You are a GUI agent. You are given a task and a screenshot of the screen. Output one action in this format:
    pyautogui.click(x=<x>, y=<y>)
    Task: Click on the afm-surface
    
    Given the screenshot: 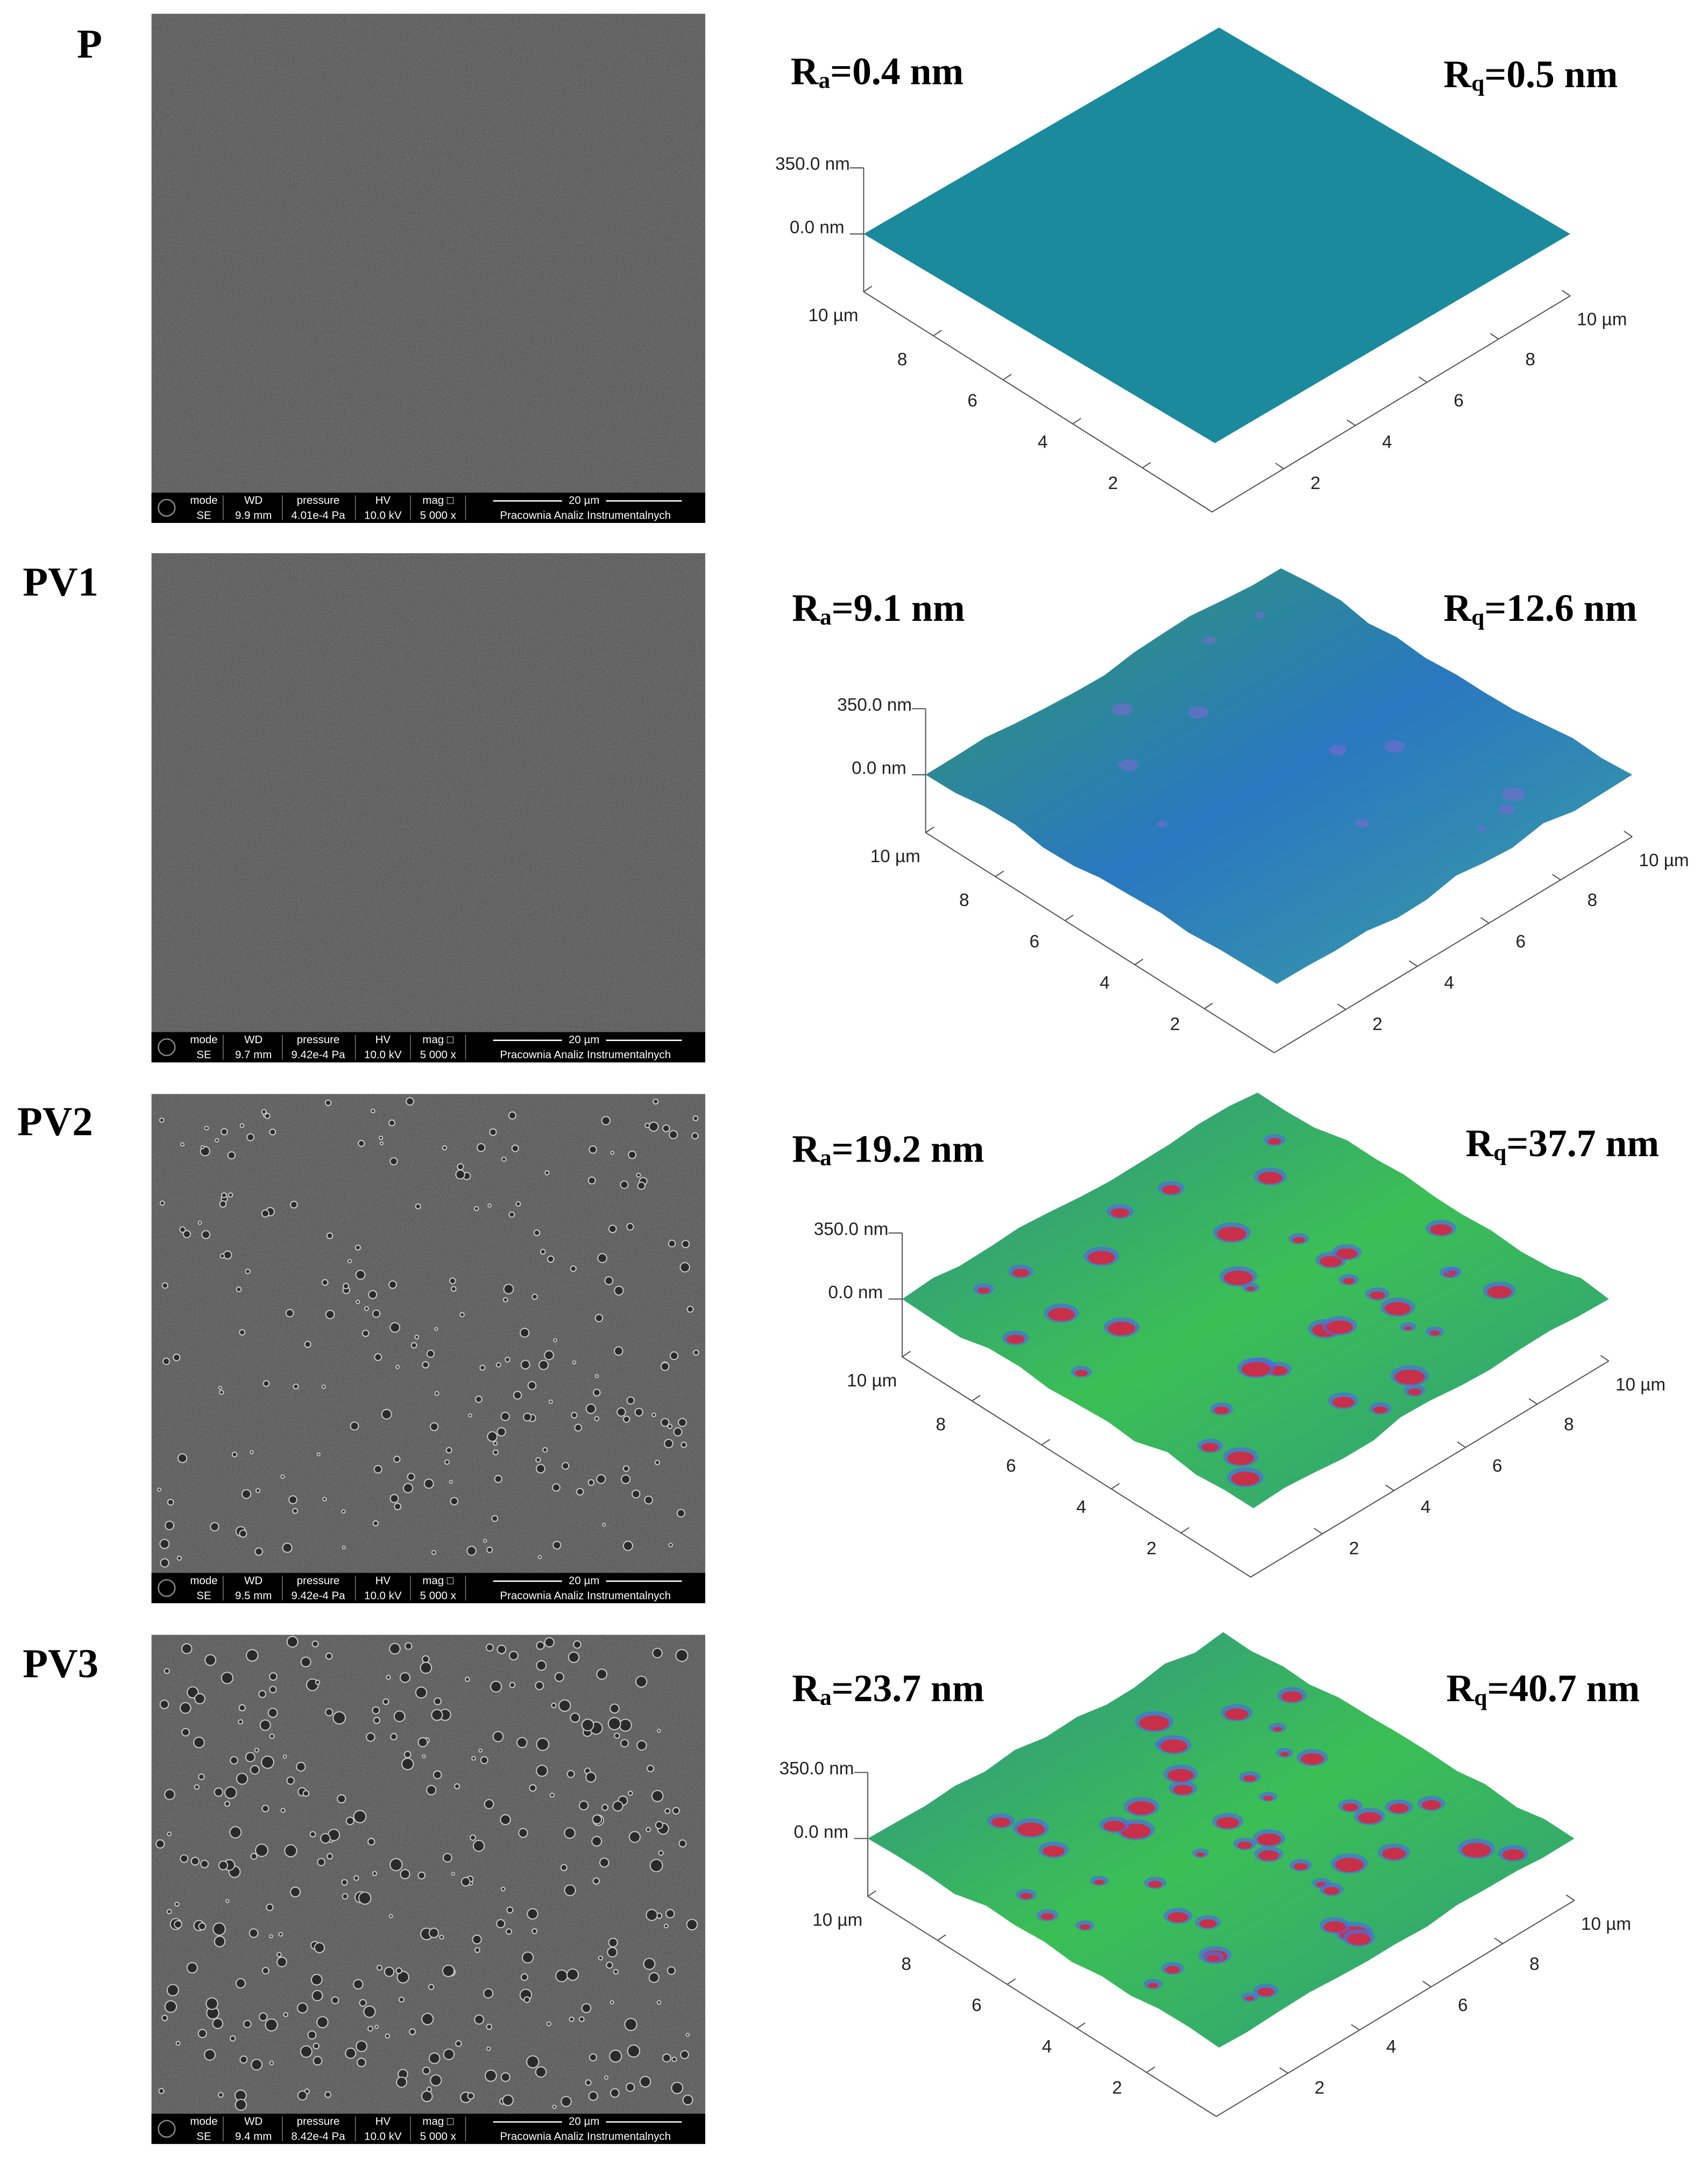 What is the action you would take?
    pyautogui.click(x=1256, y=1300)
    